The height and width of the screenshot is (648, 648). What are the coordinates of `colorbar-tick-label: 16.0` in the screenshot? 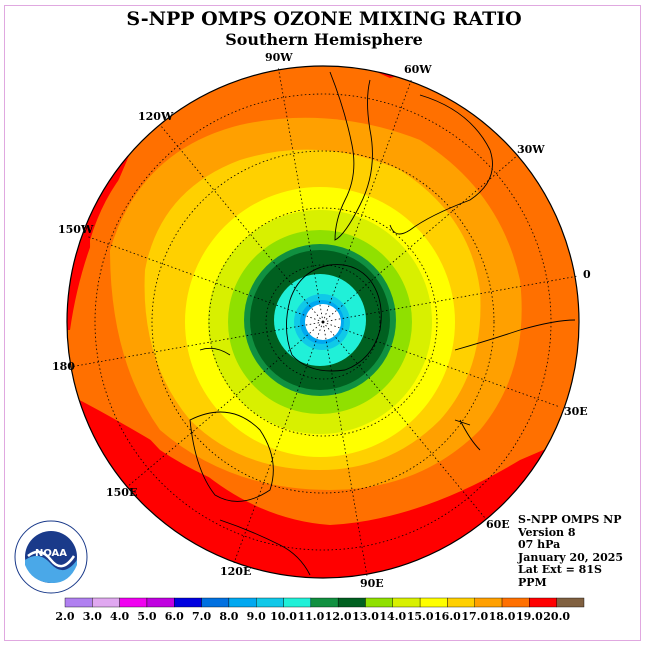 It's located at (447, 616).